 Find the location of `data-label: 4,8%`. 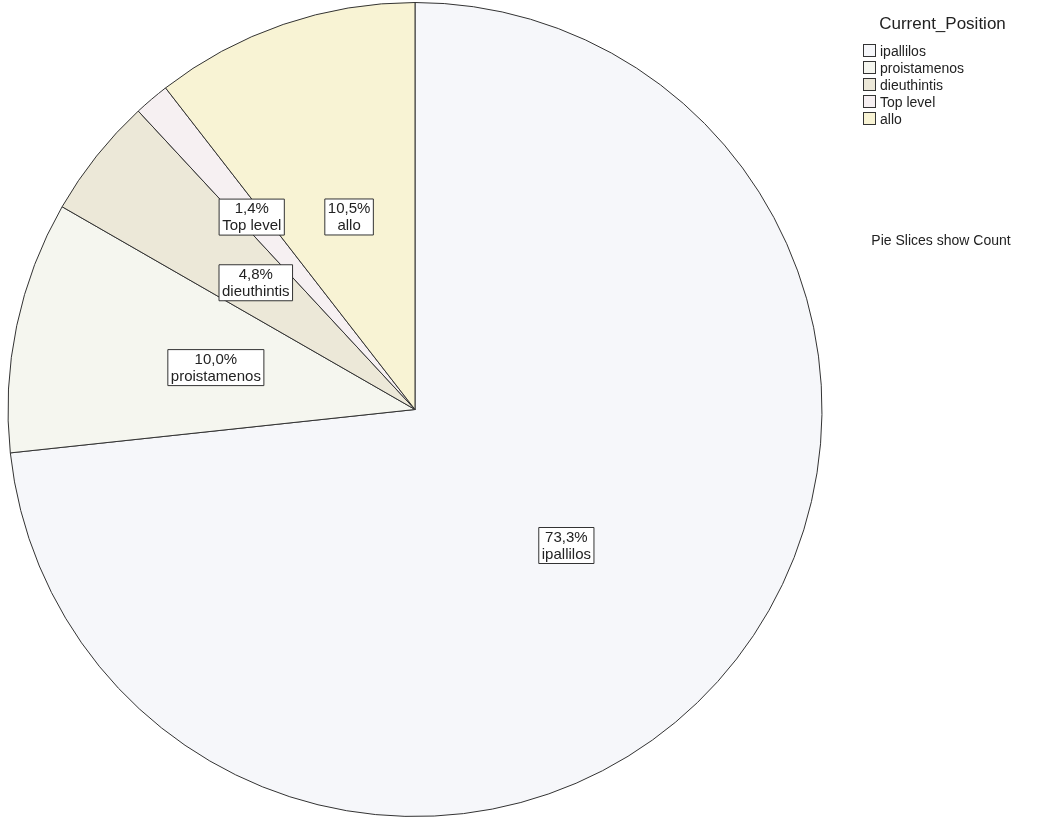

data-label: 4,8% is located at coordinates (255, 273).